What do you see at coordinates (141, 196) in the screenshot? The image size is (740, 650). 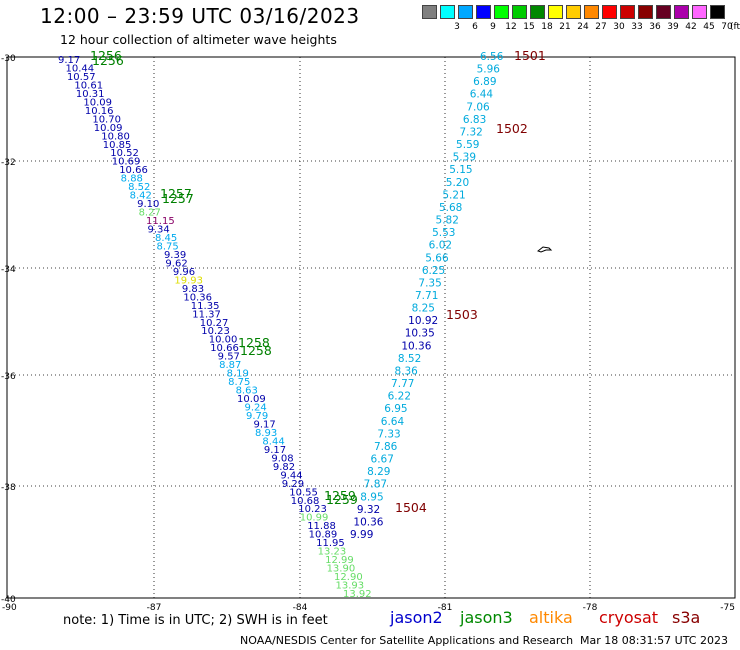 I see `swh-value: 8.42` at bounding box center [141, 196].